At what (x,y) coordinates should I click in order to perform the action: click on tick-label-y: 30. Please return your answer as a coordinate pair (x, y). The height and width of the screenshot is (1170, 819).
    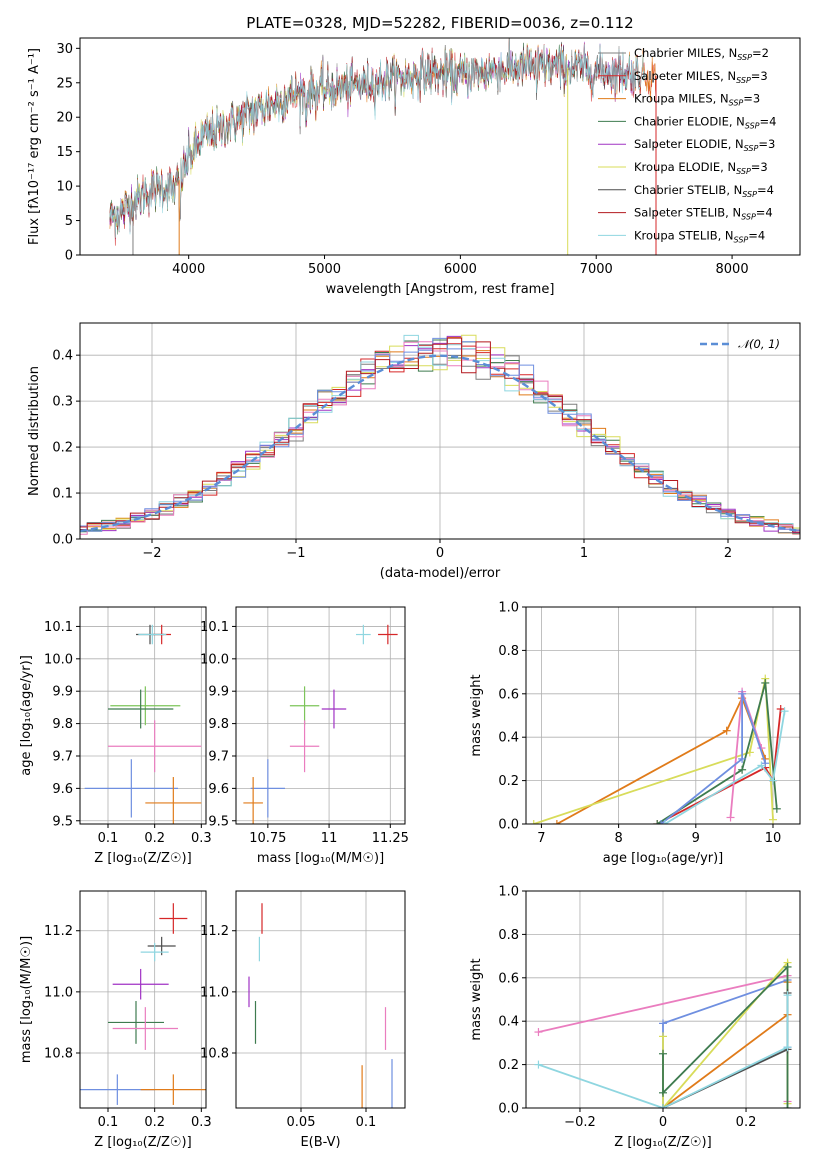
    Looking at the image, I should click on (64, 49).